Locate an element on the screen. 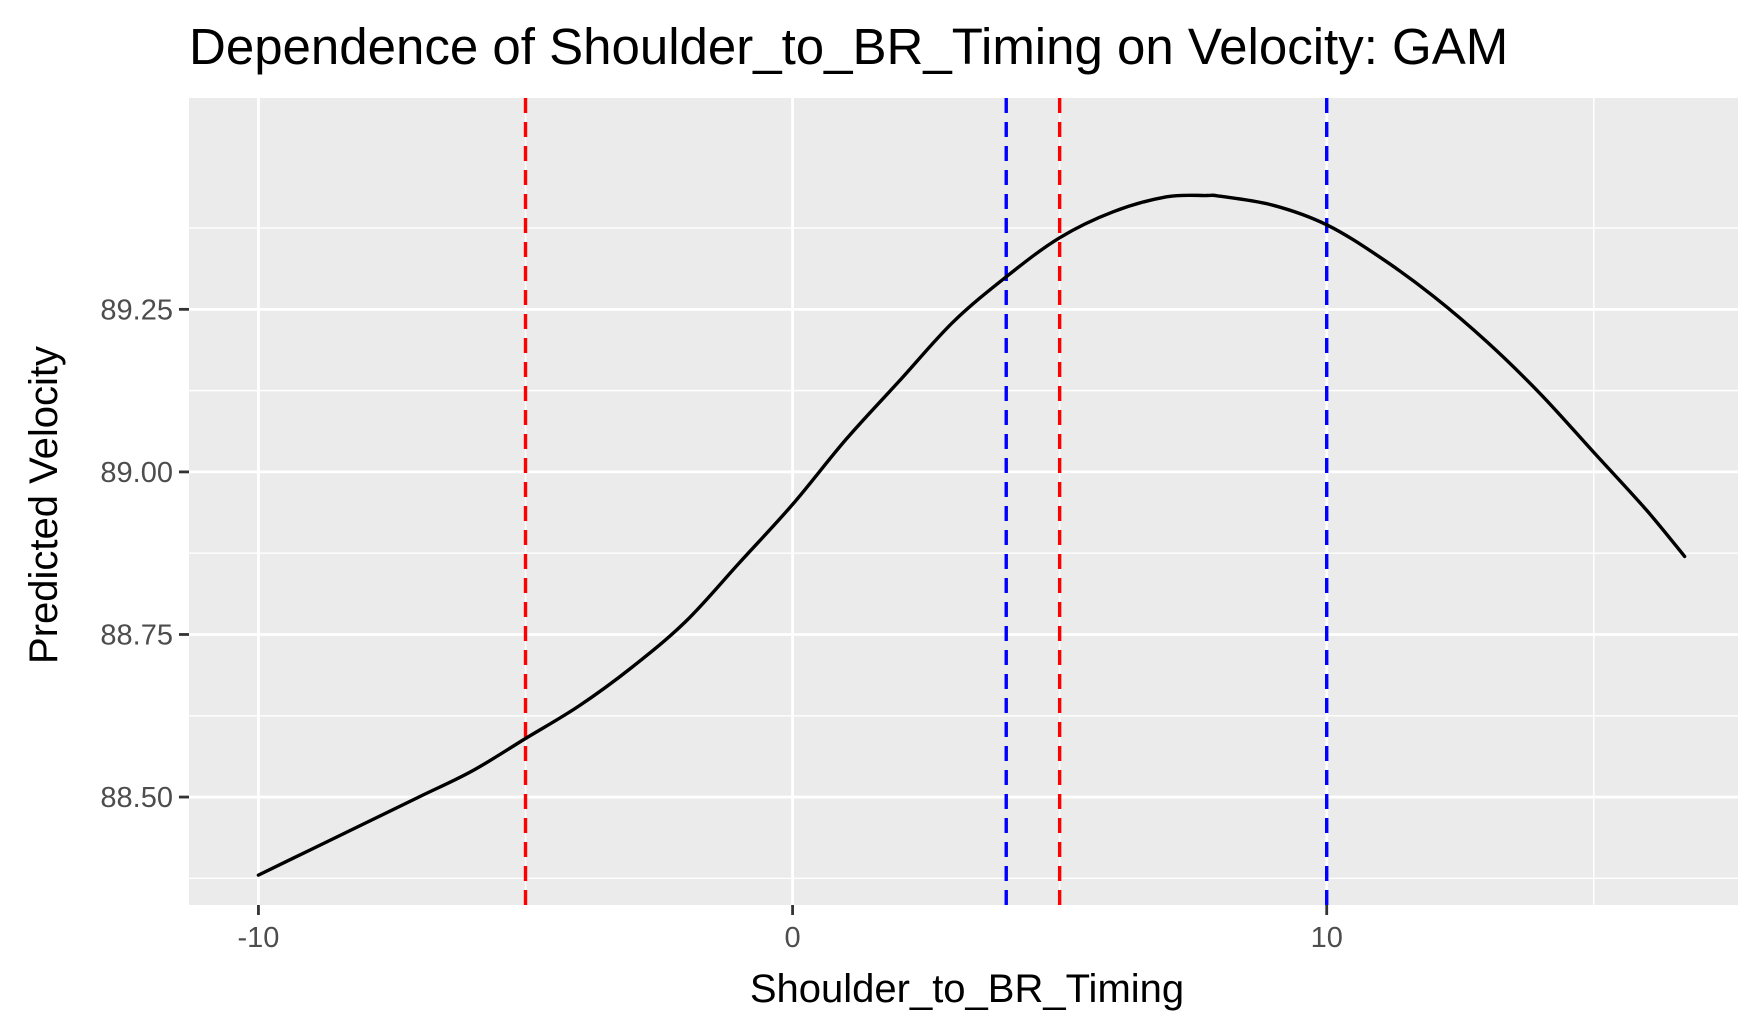 The width and height of the screenshot is (1762, 1032). y-axis-title: Predicted Velocity is located at coordinates (44, 505).